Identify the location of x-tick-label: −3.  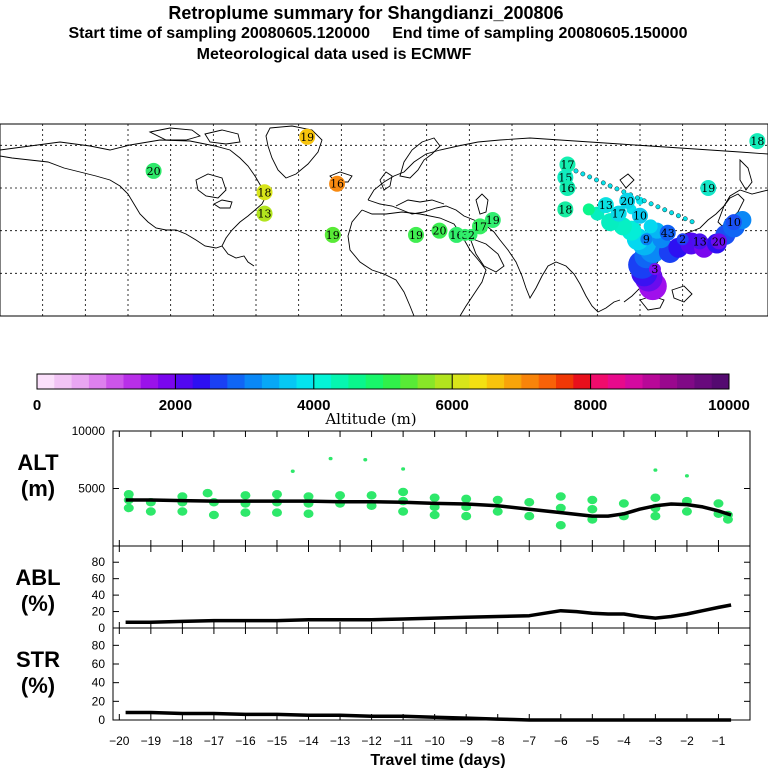
(656, 741).